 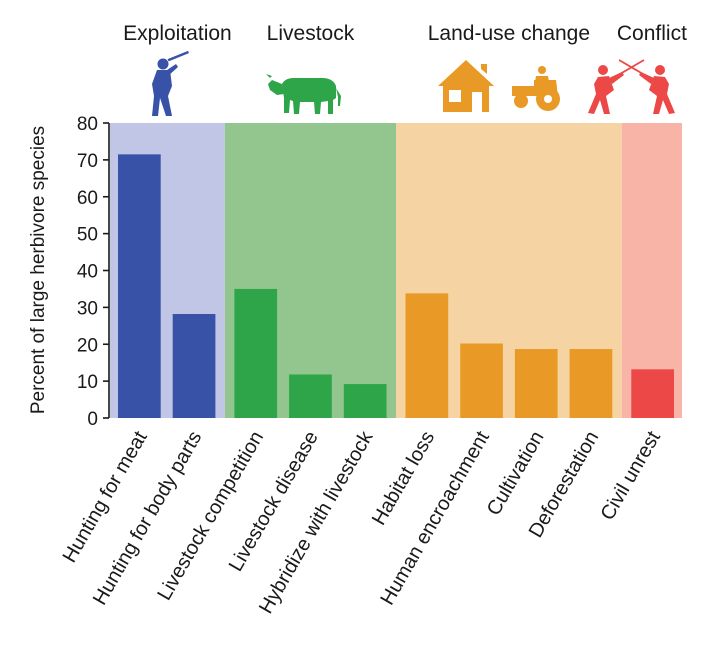 I want to click on hunter-icon, so click(x=170, y=83).